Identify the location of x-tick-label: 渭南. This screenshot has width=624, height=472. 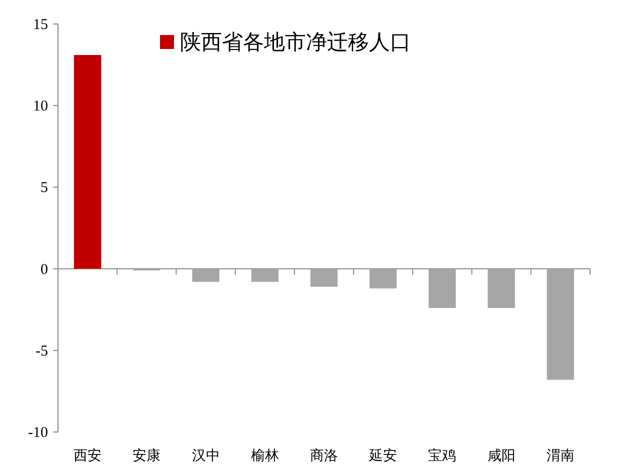
(560, 456).